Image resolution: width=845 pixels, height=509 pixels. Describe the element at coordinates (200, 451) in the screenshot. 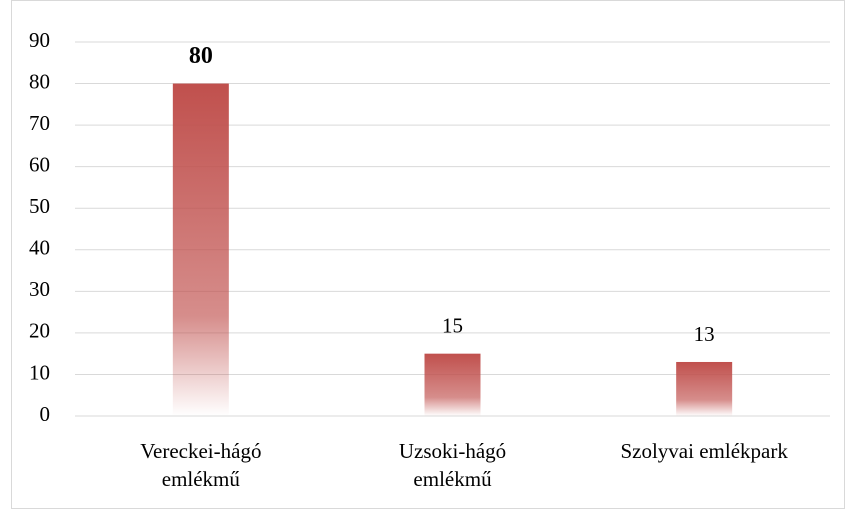

I see `x-tick-label: Vereckei-hágó` at that location.